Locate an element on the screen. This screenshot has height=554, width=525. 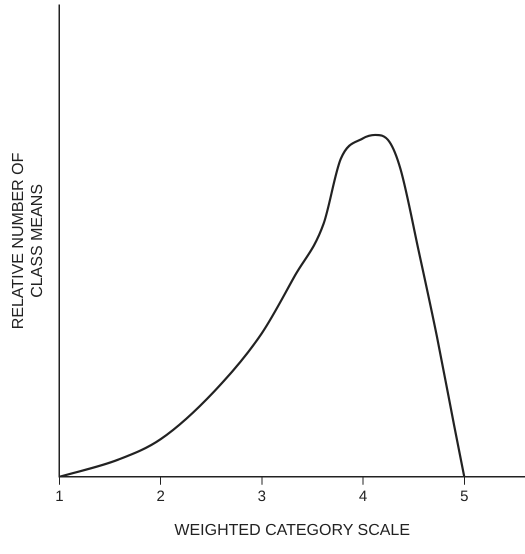
x-tick-label: 5 is located at coordinates (464, 496).